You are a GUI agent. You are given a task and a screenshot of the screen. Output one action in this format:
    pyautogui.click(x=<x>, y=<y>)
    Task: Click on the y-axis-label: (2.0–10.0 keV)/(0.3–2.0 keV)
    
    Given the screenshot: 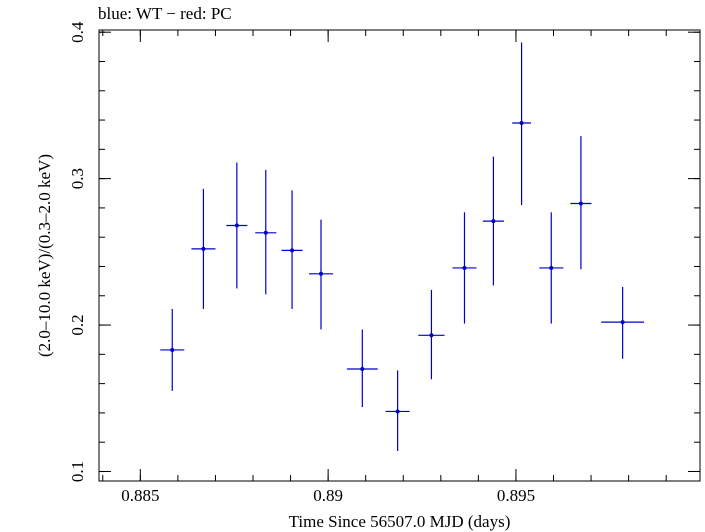 What is the action you would take?
    pyautogui.click(x=44, y=255)
    